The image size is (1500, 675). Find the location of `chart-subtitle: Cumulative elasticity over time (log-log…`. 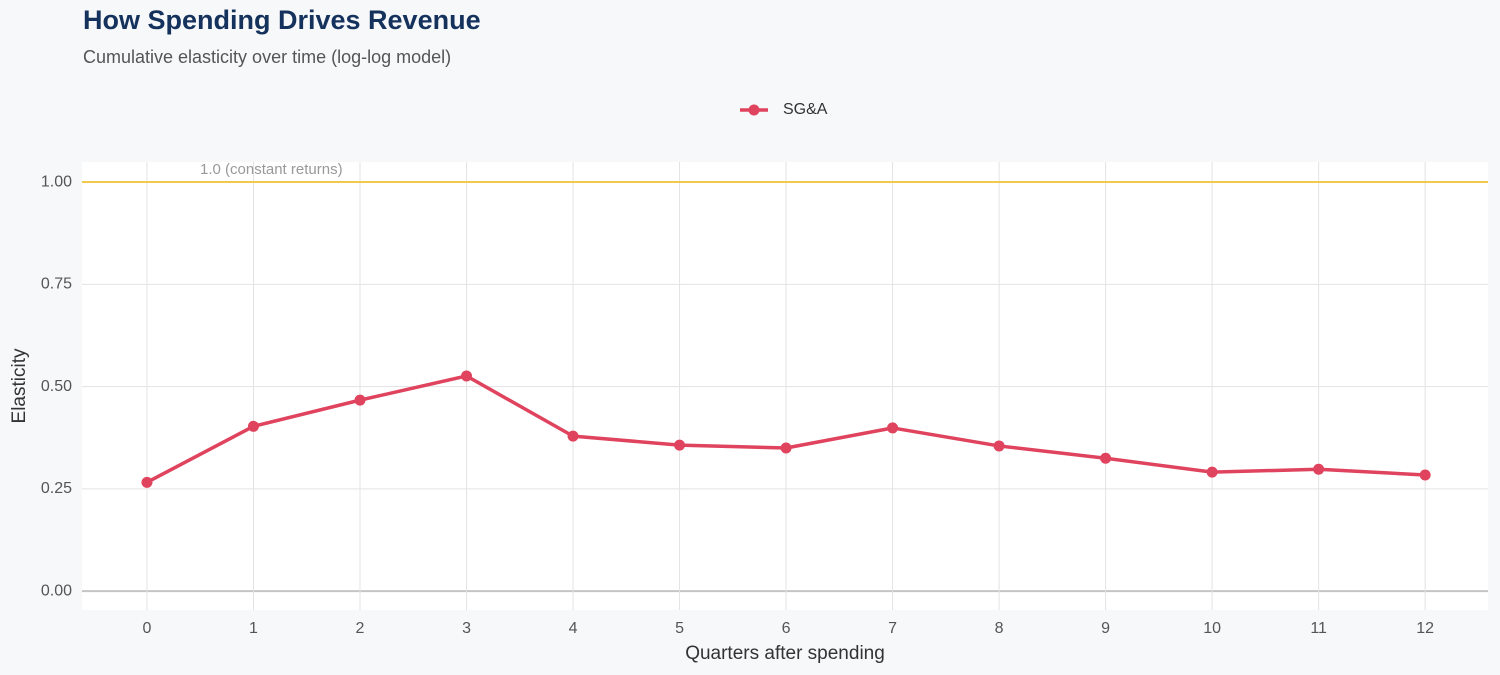

chart-subtitle: Cumulative elasticity over time (log-log… is located at coordinates (267, 57).